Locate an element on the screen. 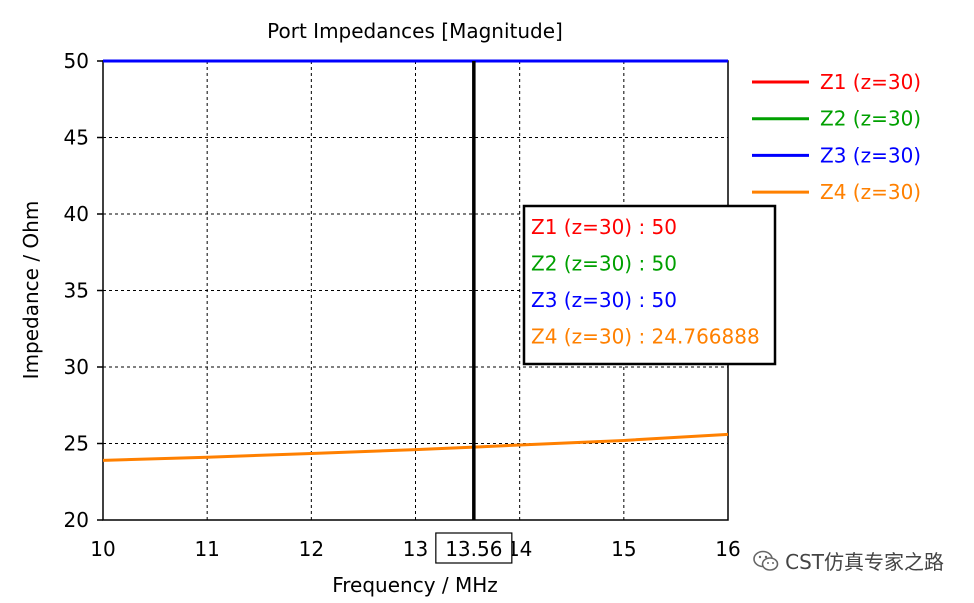  x-tick-label: 10 is located at coordinates (102, 549).